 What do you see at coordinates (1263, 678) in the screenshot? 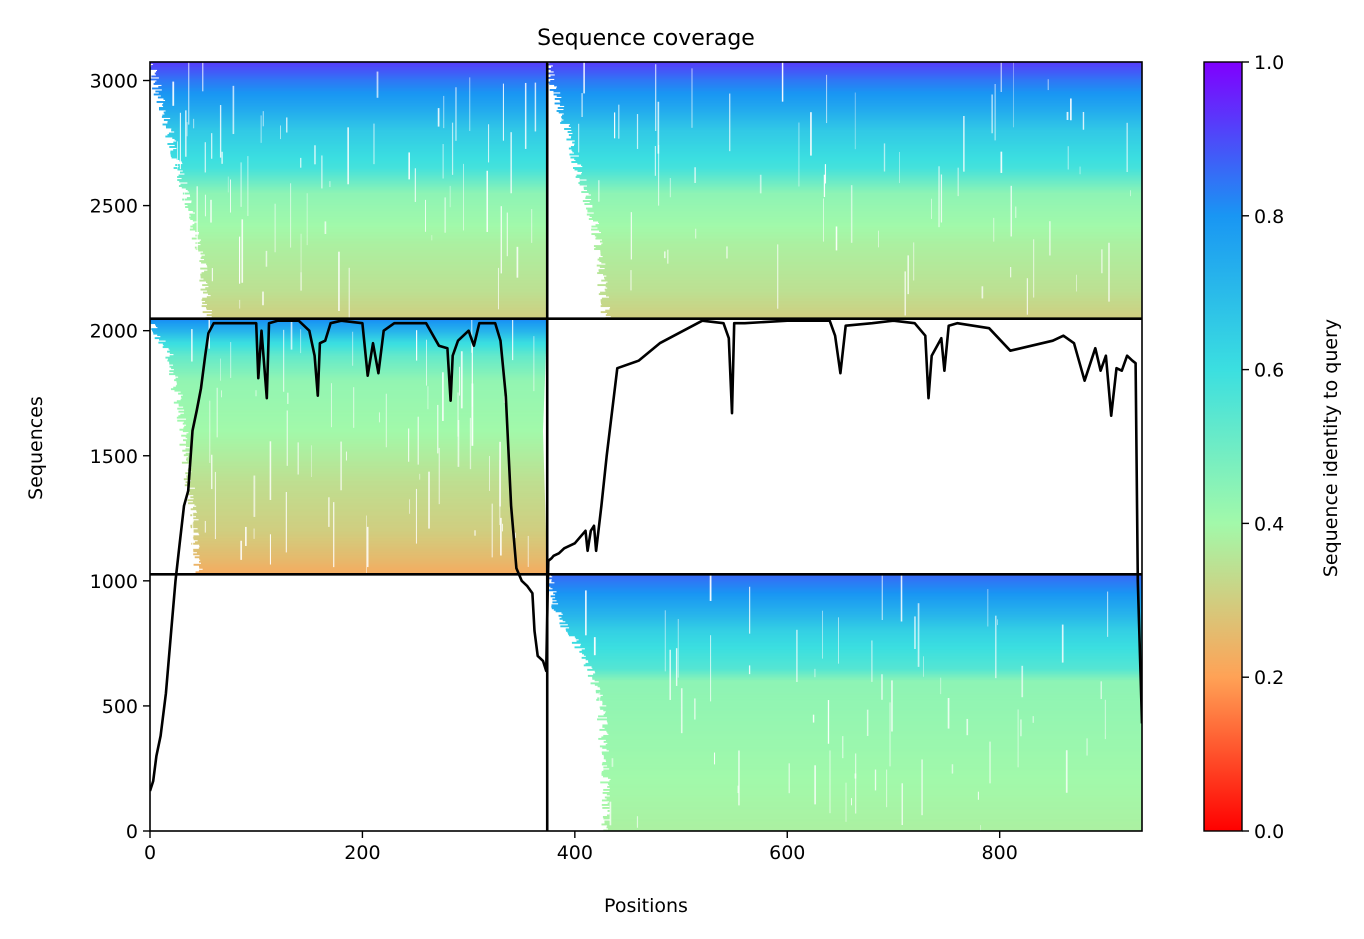
I see `colorbar-tick: 0.2` at bounding box center [1263, 678].